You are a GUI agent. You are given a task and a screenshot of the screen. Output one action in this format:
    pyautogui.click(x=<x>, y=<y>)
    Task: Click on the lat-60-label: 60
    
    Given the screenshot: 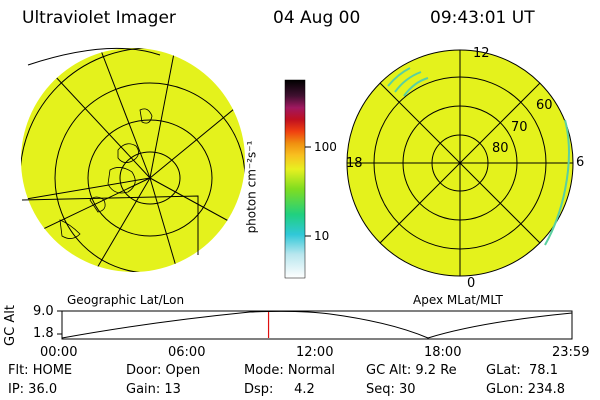 What is the action you would take?
    pyautogui.click(x=544, y=105)
    